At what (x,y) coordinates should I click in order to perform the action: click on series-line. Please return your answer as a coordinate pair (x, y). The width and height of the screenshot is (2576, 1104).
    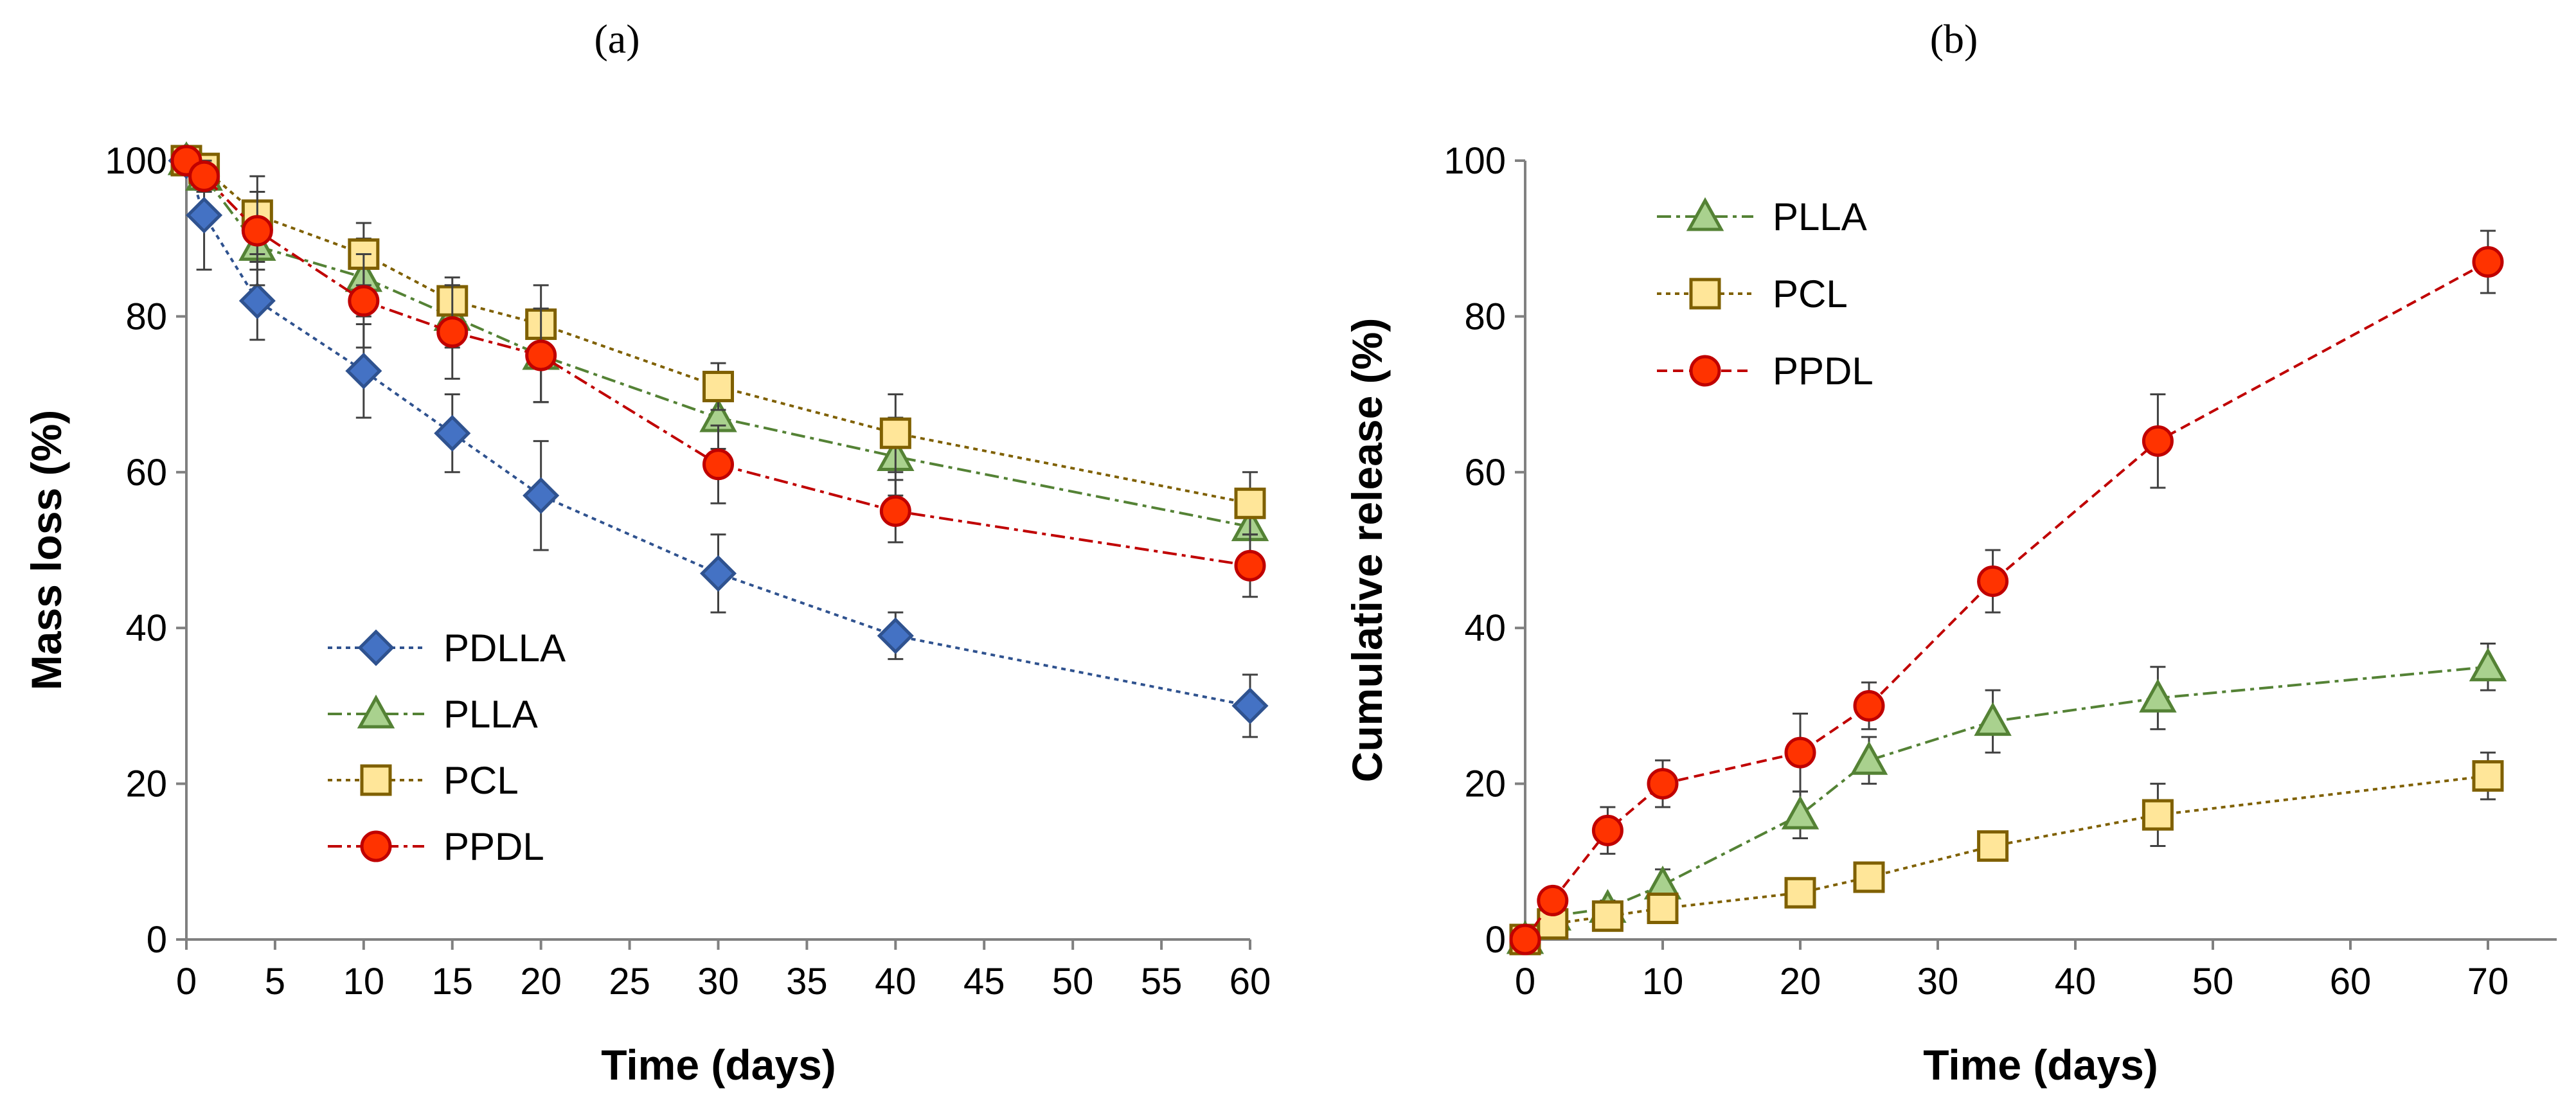
    Looking at the image, I should click on (718, 332).